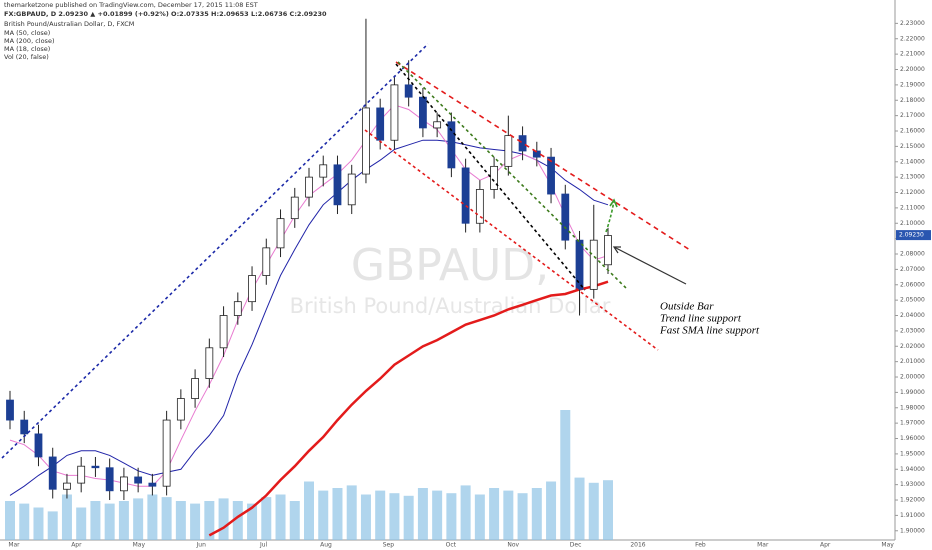 The height and width of the screenshot is (550, 932). What do you see at coordinates (29, 41) in the screenshot?
I see `legend-entry: MA (200, close)` at bounding box center [29, 41].